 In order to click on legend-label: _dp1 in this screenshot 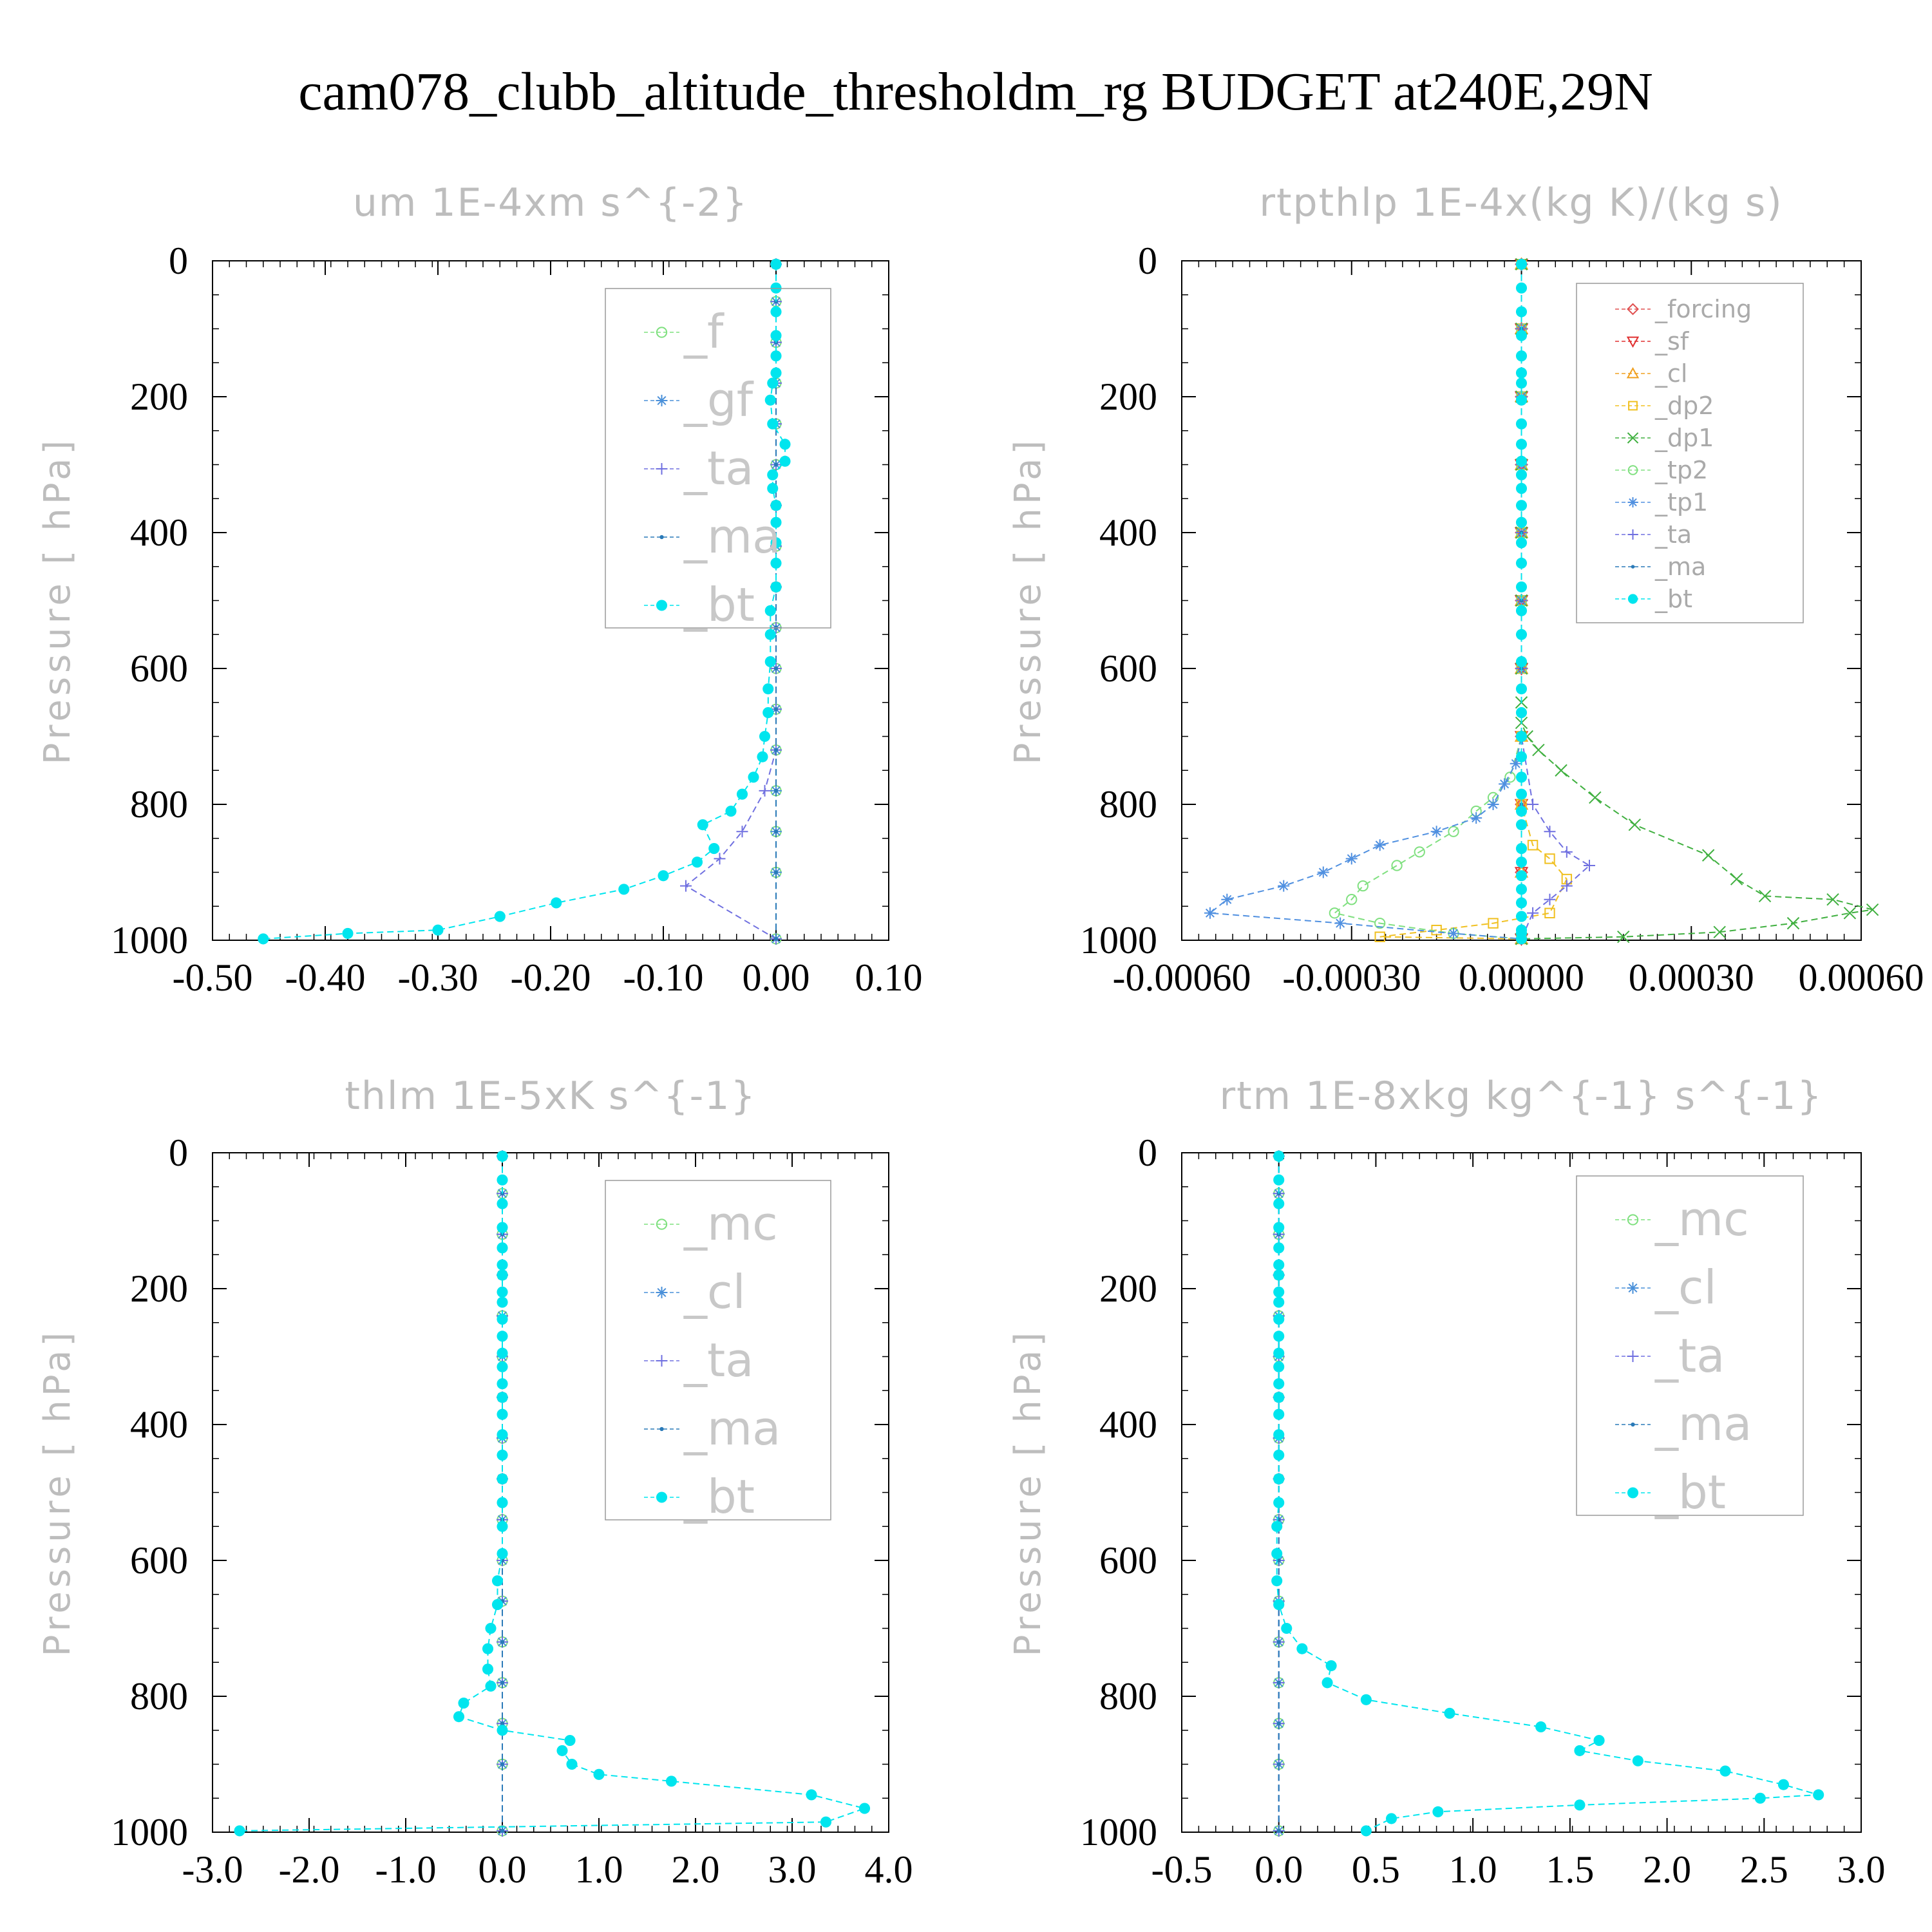, I will do `click(1684, 438)`.